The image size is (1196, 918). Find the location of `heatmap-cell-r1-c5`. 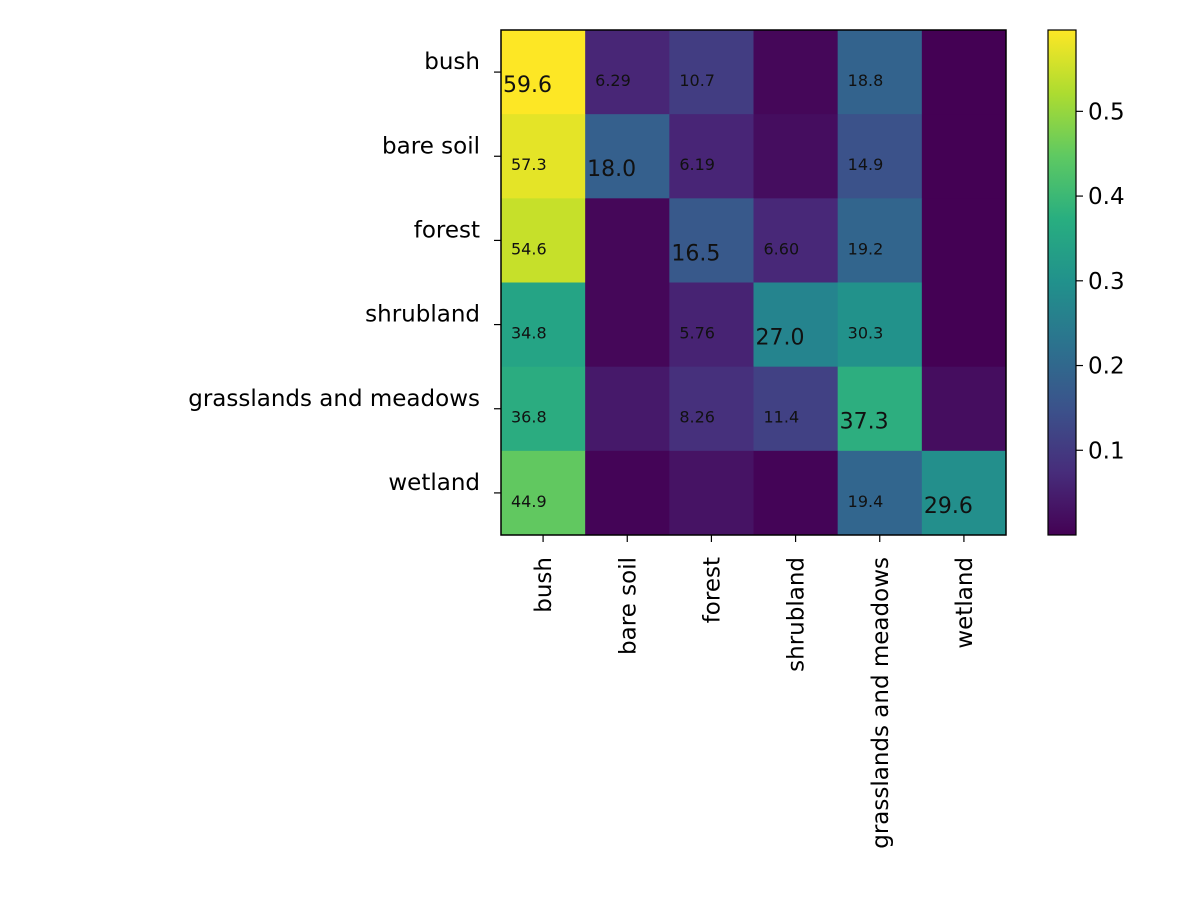

heatmap-cell-r1-c5 is located at coordinates (964, 156).